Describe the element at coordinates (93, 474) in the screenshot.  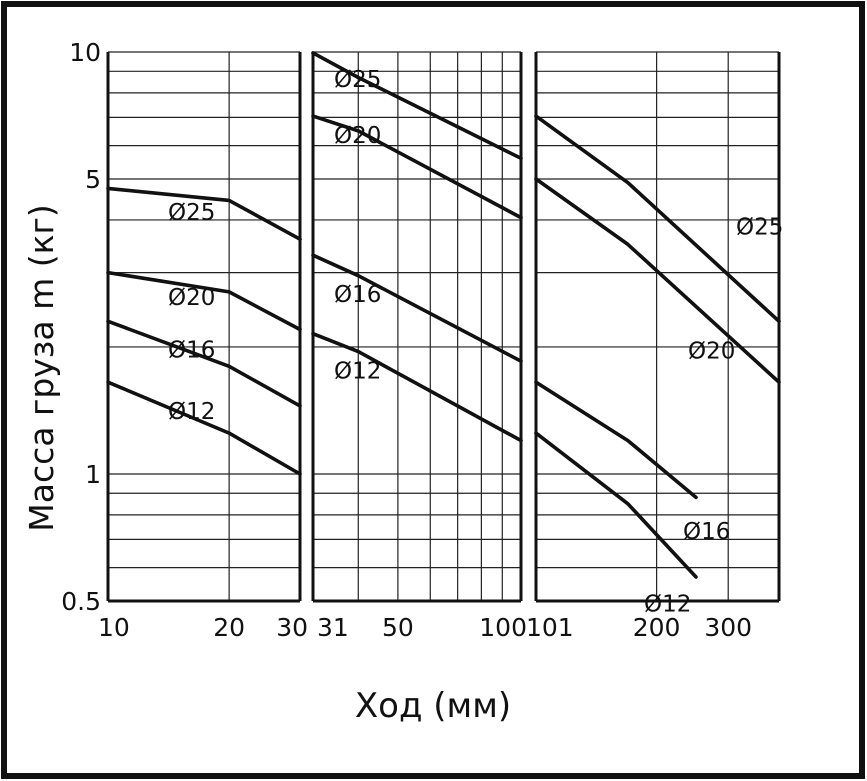
I see `y-tick-label: 1` at that location.